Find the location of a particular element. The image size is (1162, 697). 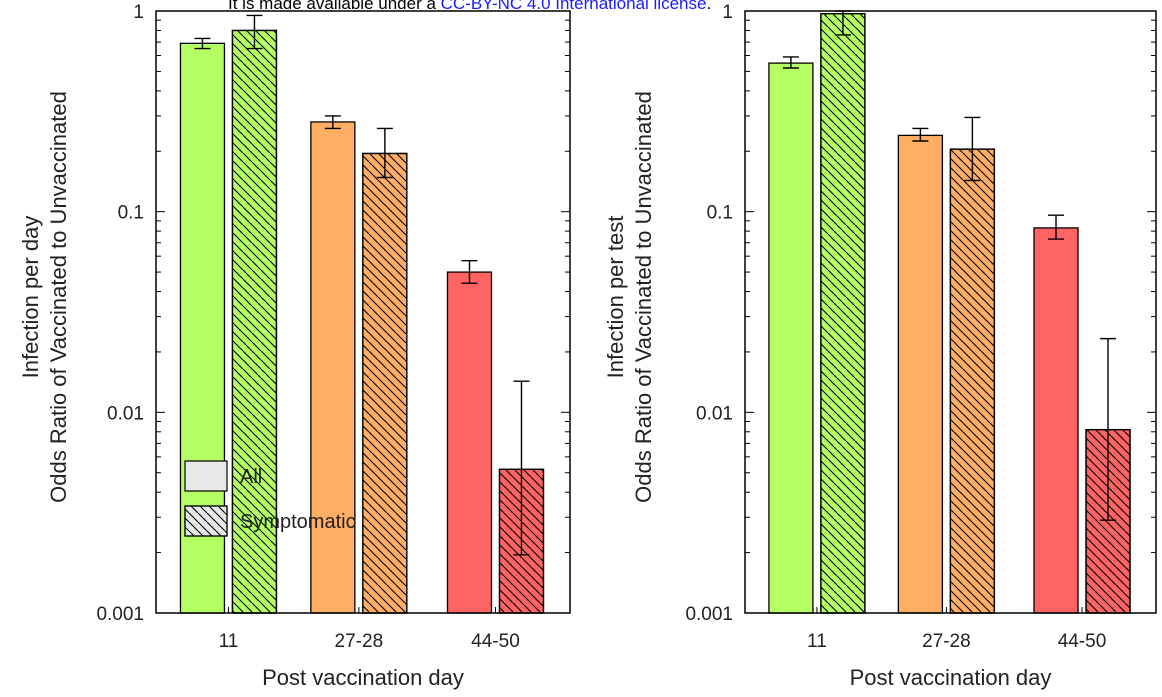

license-text: It is made available under a is located at coordinates (334, 6).